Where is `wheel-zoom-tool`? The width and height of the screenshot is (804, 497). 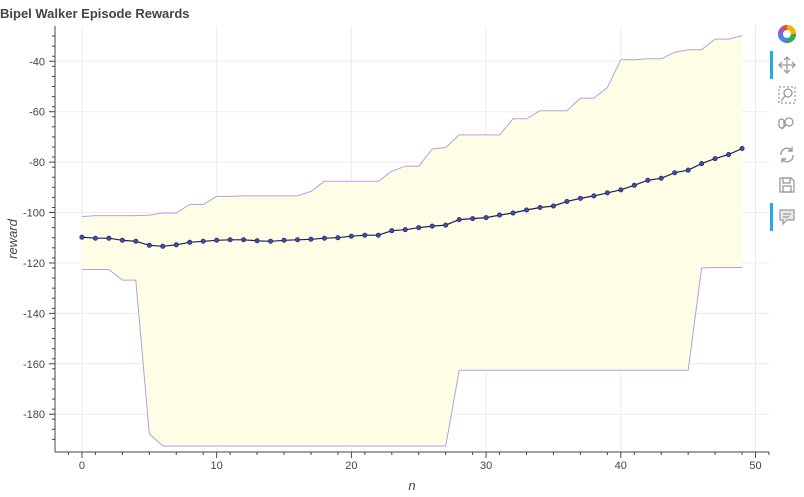 wheel-zoom-tool is located at coordinates (787, 125).